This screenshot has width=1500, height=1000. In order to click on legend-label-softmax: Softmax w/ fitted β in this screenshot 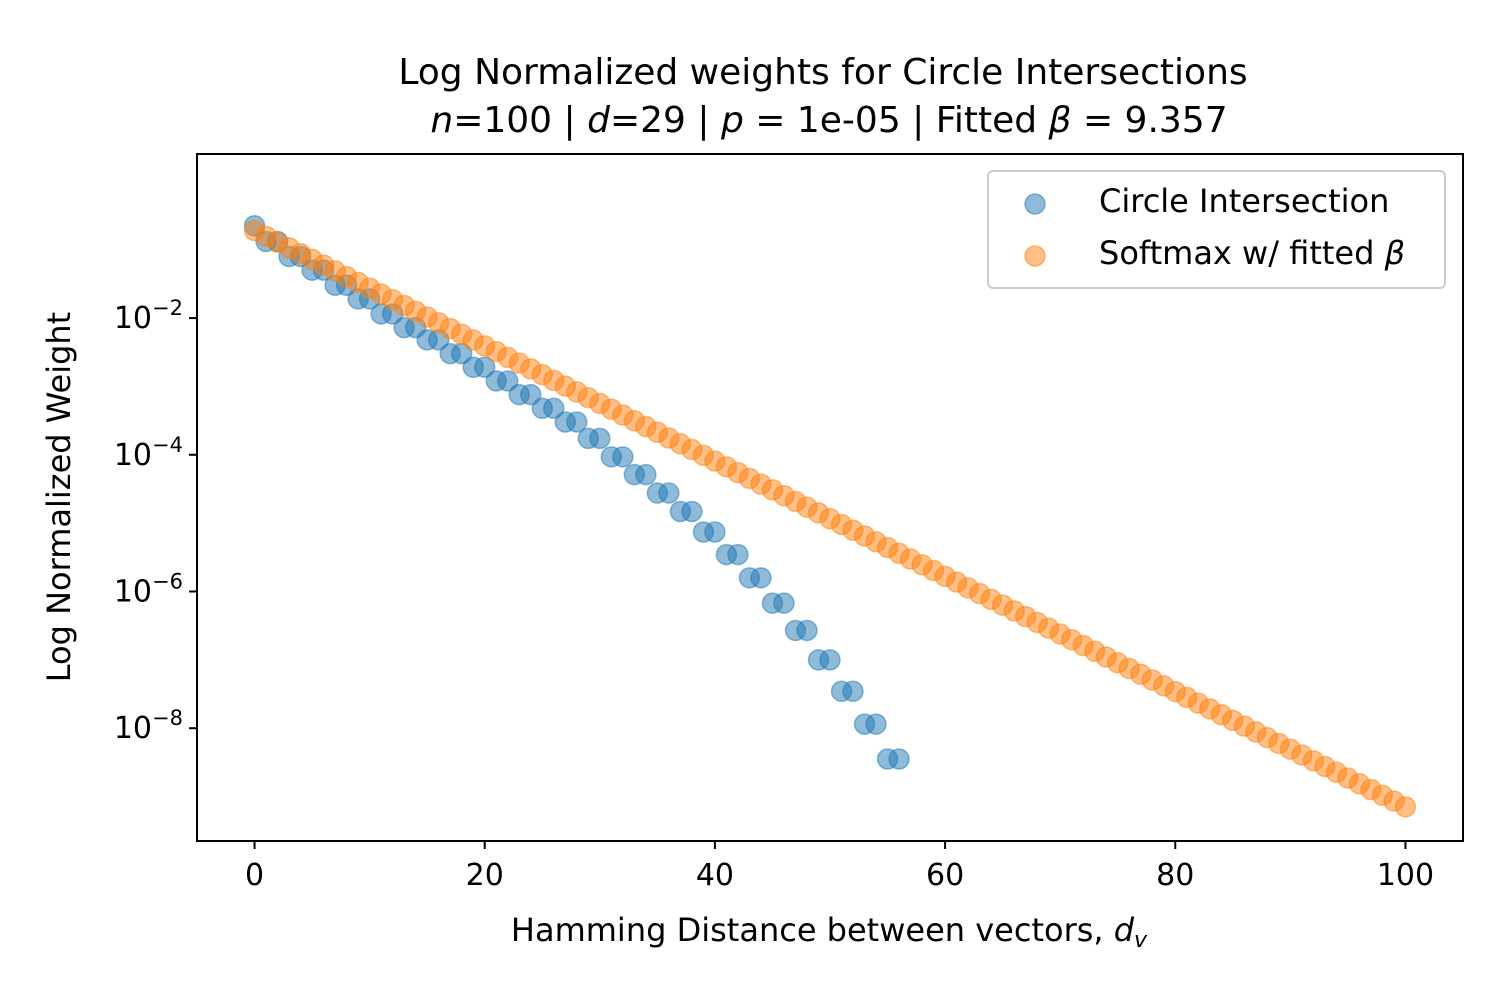, I will do `click(1252, 253)`.